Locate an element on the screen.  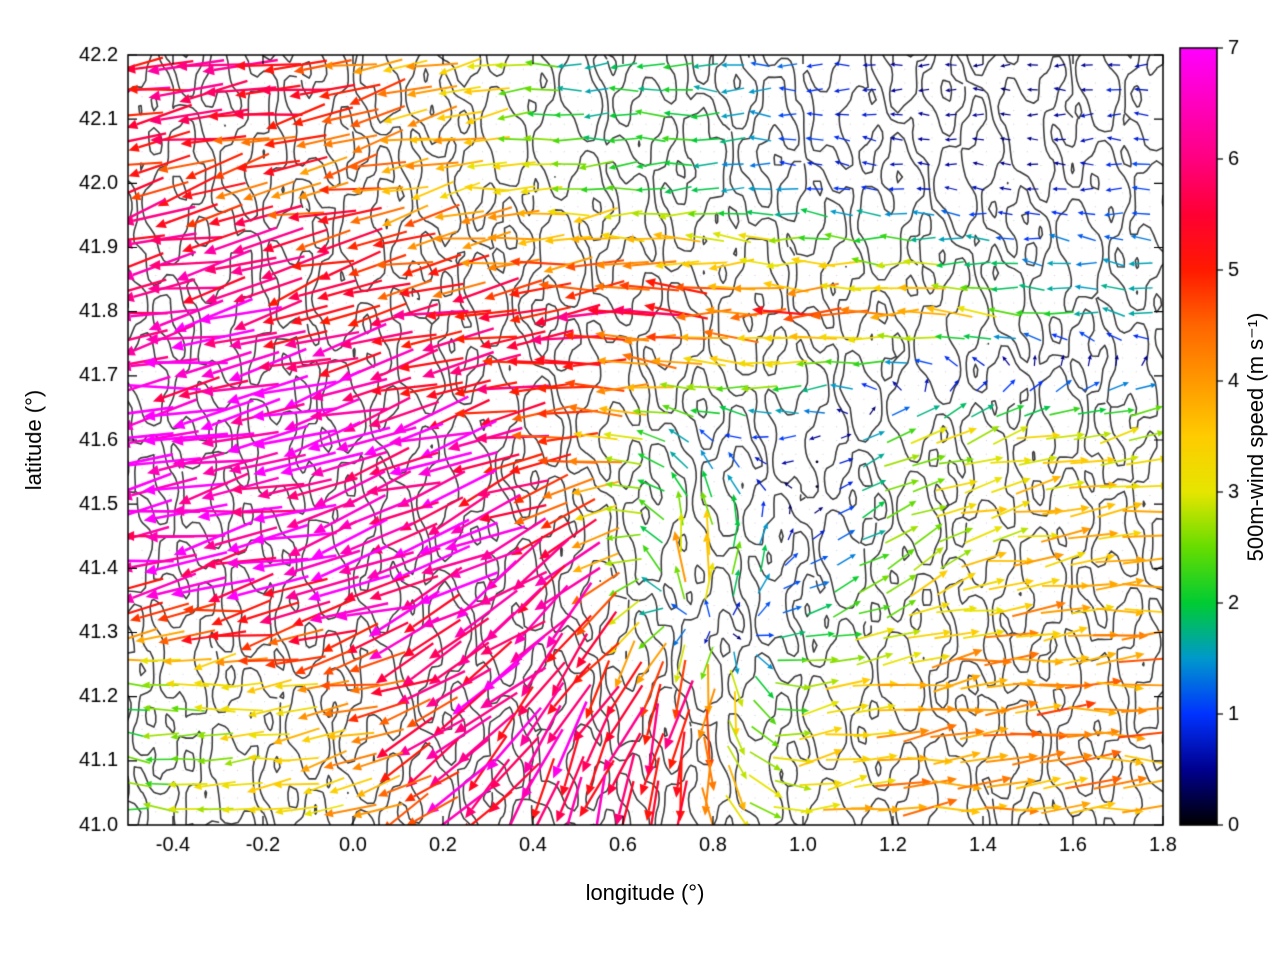
y-axis-label: latitude (°) is located at coordinates (33, 440).